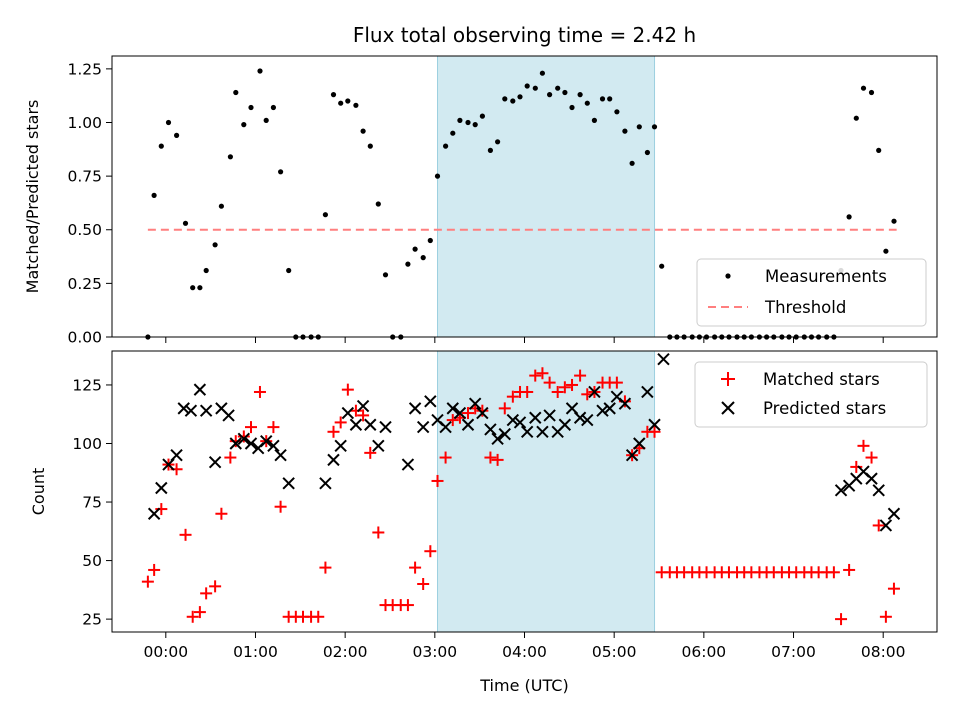 Image resolution: width=960 pixels, height=720 pixels. What do you see at coordinates (826, 276) in the screenshot?
I see `legend-measurements-label: Measurements` at bounding box center [826, 276].